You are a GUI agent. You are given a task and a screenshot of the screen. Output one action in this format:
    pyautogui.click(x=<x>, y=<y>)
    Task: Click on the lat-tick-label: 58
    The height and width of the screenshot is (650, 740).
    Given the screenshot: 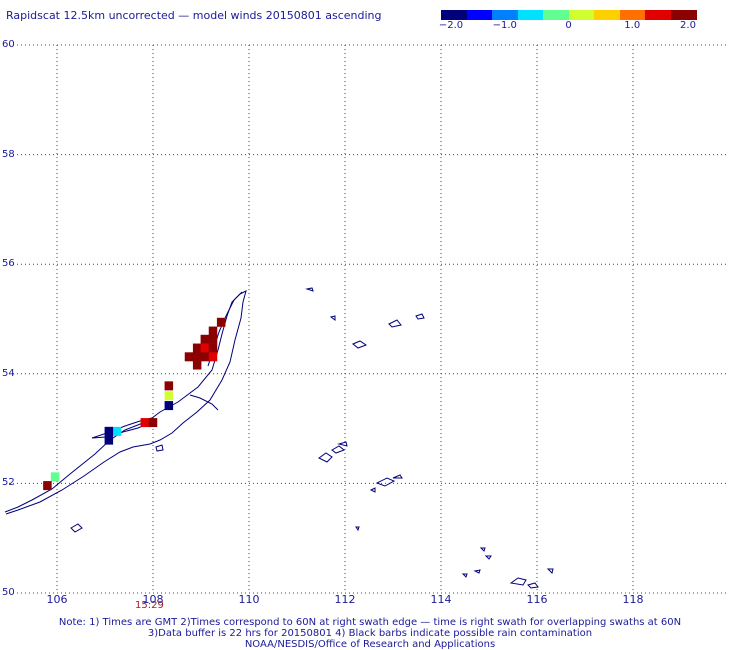 What is the action you would take?
    pyautogui.click(x=8, y=154)
    